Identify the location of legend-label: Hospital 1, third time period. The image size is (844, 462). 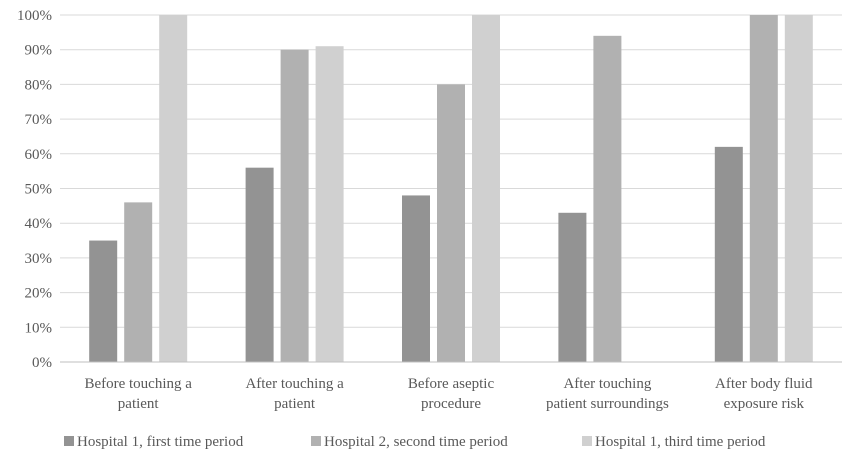
(680, 442).